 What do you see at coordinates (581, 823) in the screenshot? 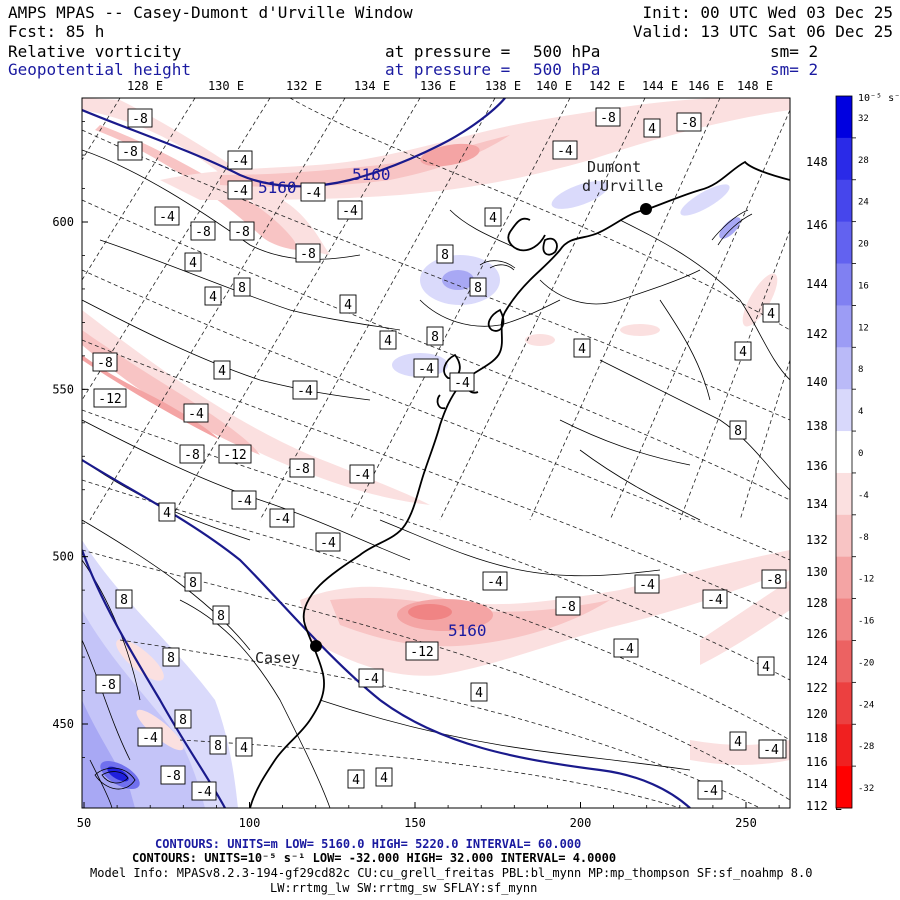
I see `x-tick-label: 200` at bounding box center [581, 823].